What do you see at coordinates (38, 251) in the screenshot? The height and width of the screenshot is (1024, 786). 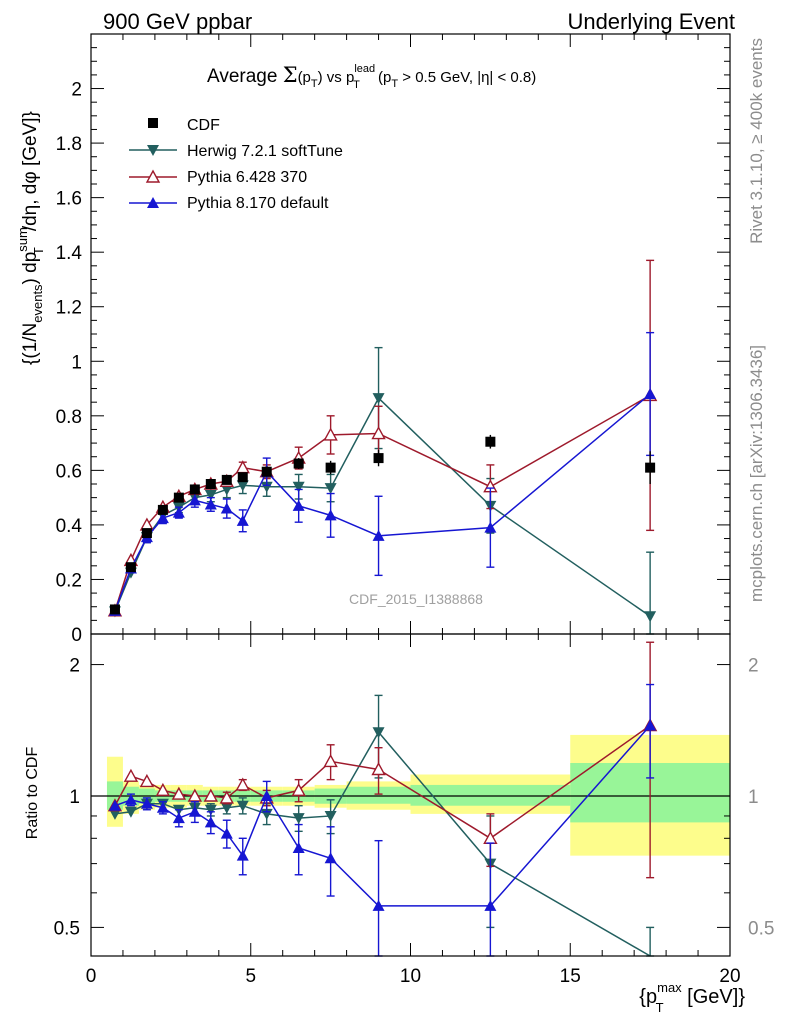 I see `ylabel-sub-t: T` at bounding box center [38, 251].